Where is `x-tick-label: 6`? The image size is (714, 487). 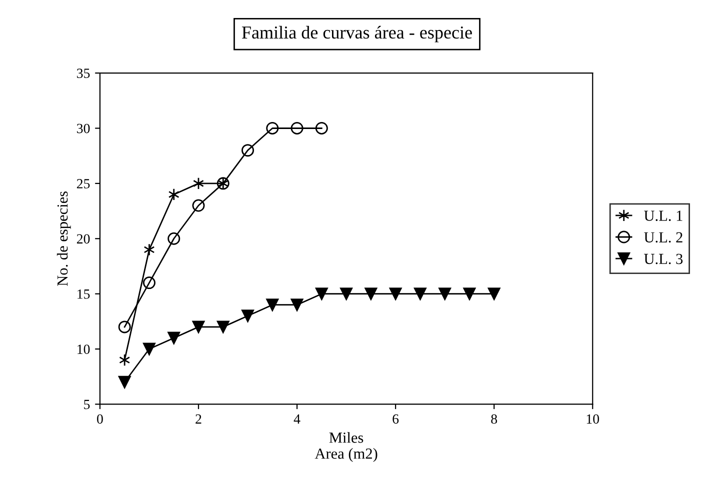
x-tick-label: 6 is located at coordinates (395, 419).